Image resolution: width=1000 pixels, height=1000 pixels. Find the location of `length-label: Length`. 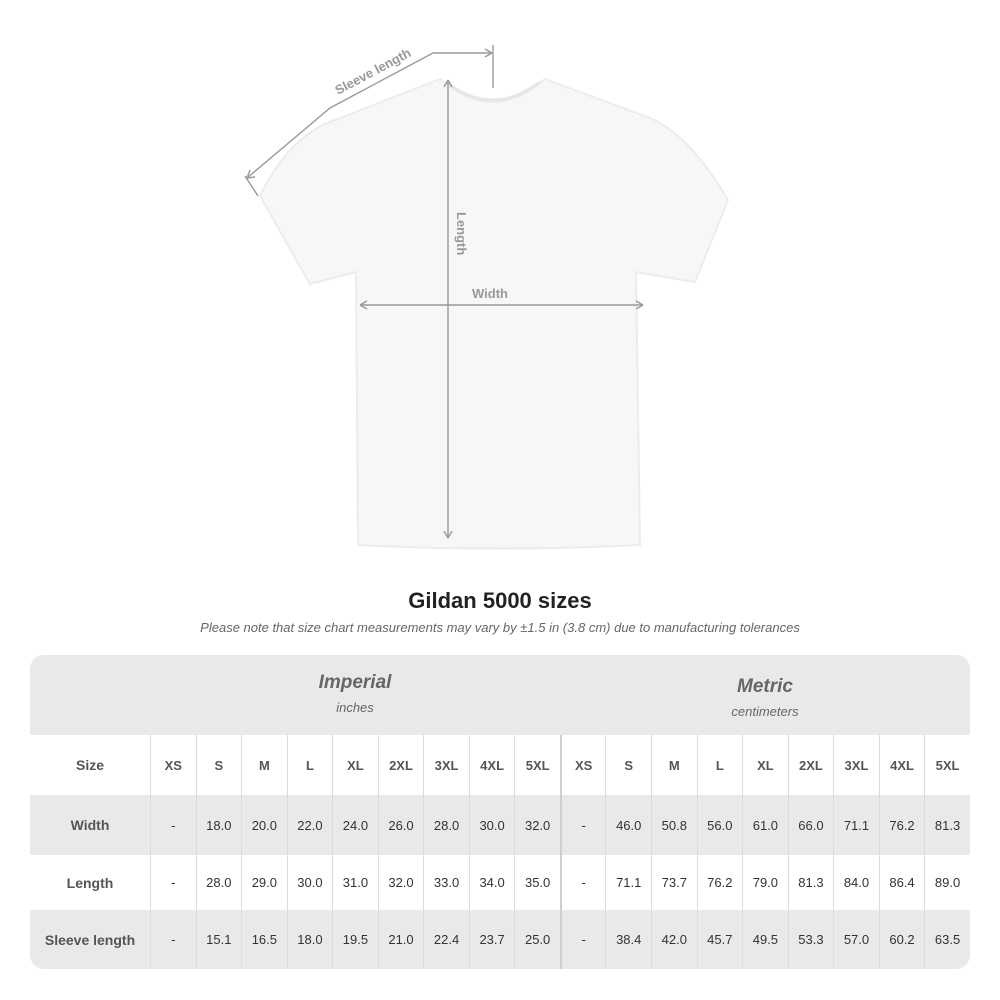

length-label: Length is located at coordinates (461, 233).